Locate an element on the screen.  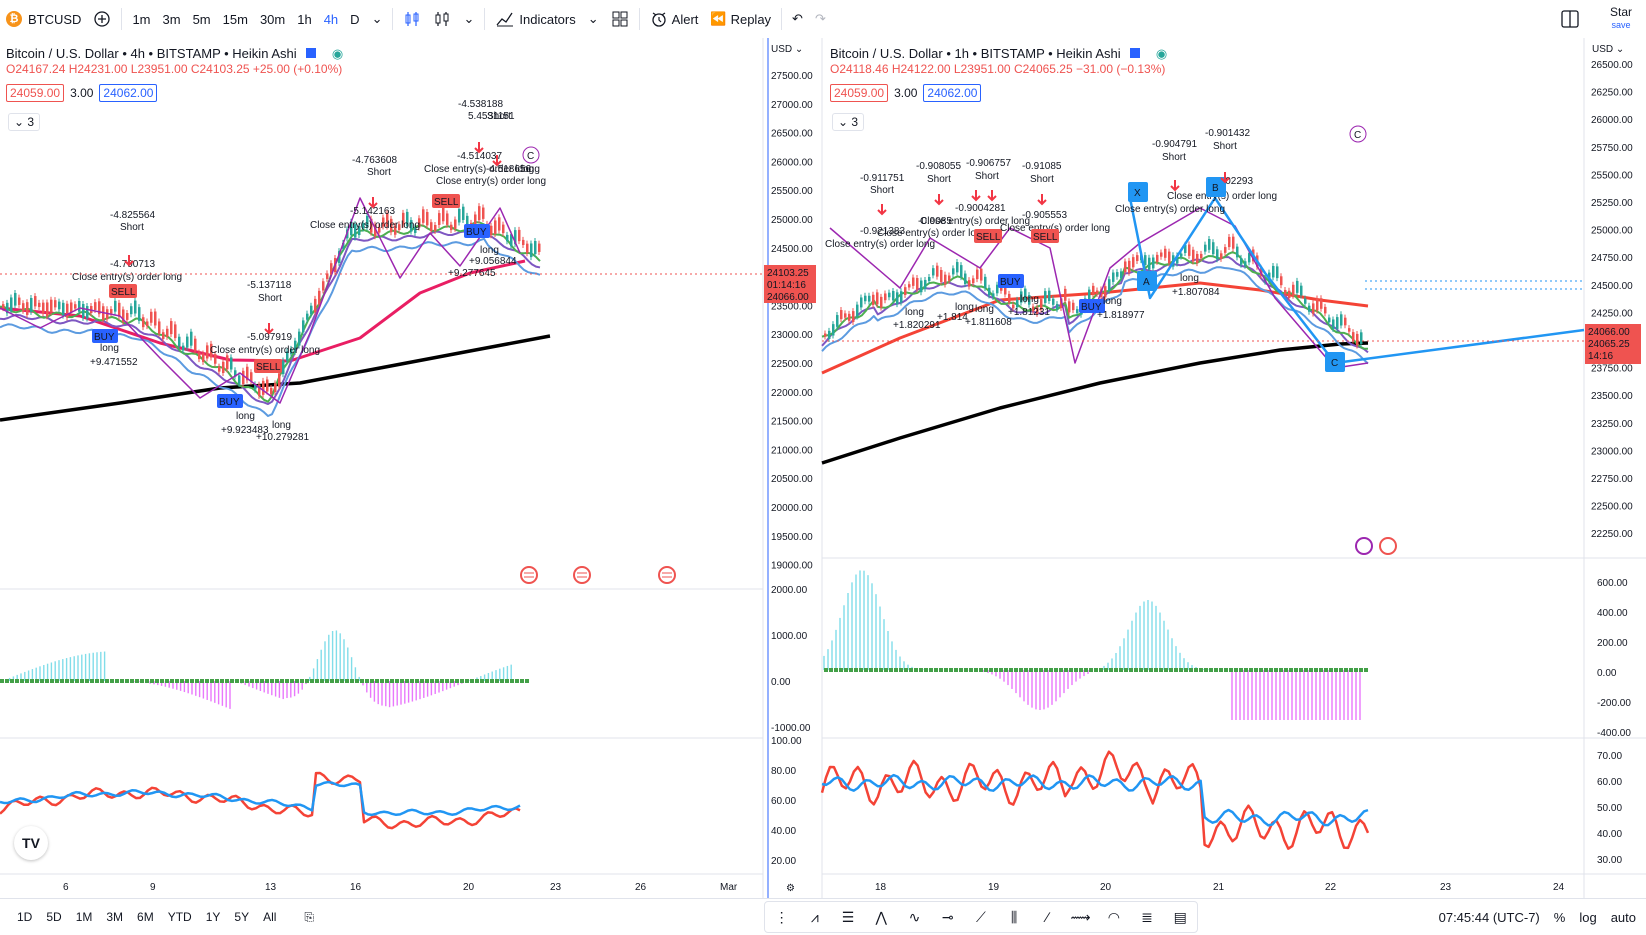
short-arrow-icon is located at coordinates (1042, 200).